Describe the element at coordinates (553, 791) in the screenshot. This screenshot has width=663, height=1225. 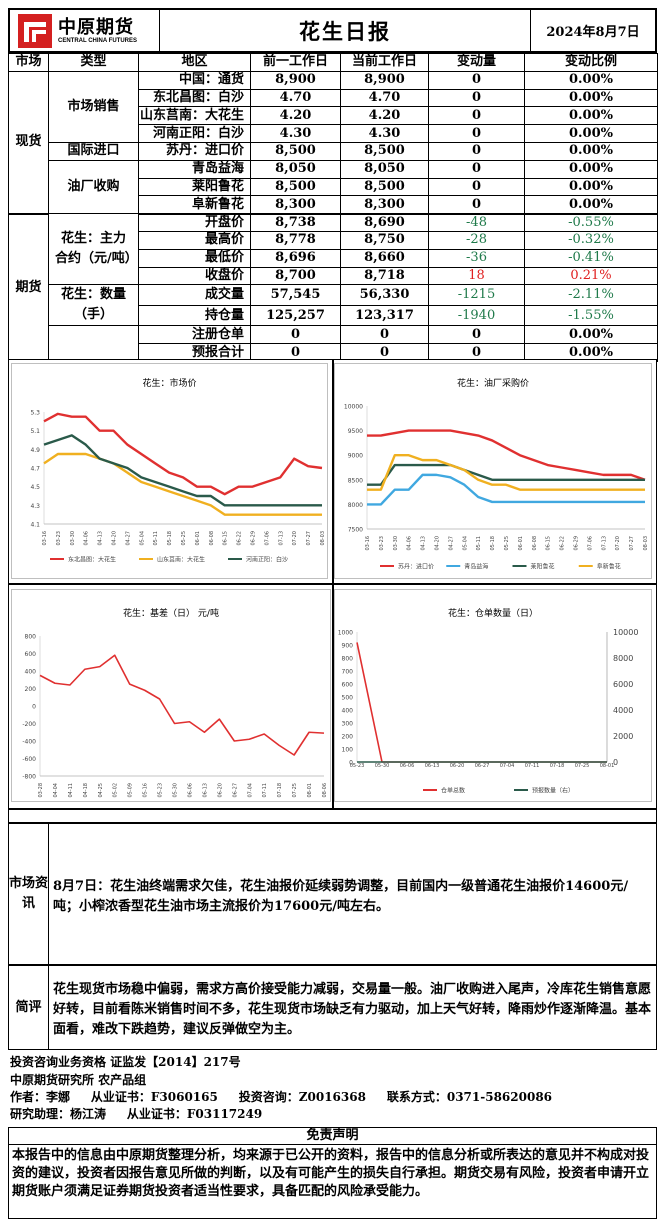
I see `legend-entry: 预报数量（右）` at that location.